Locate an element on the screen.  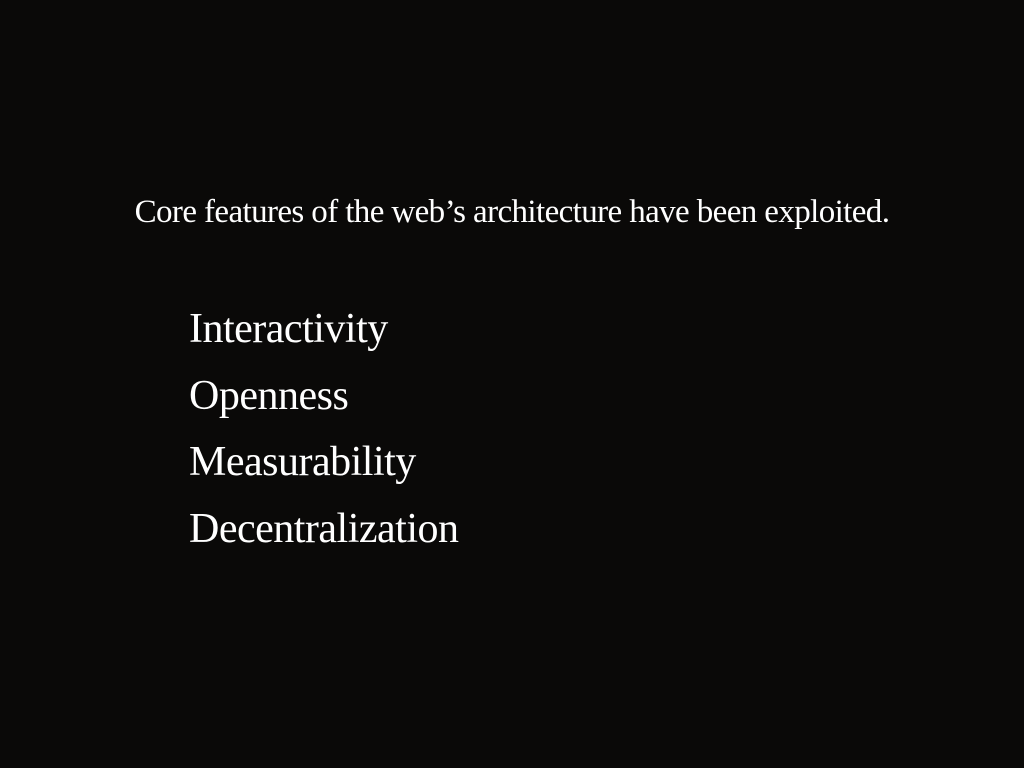
feature-item-interactivity: Interactivity is located at coordinates (288, 329).